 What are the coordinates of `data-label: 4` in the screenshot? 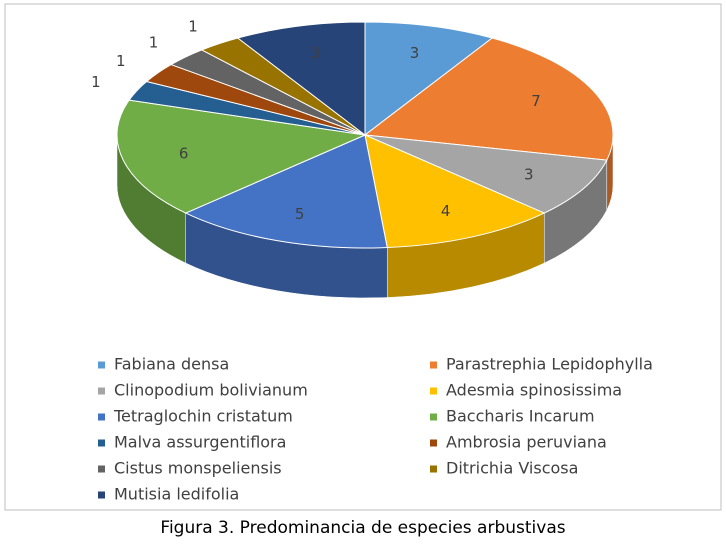 It's located at (446, 211).